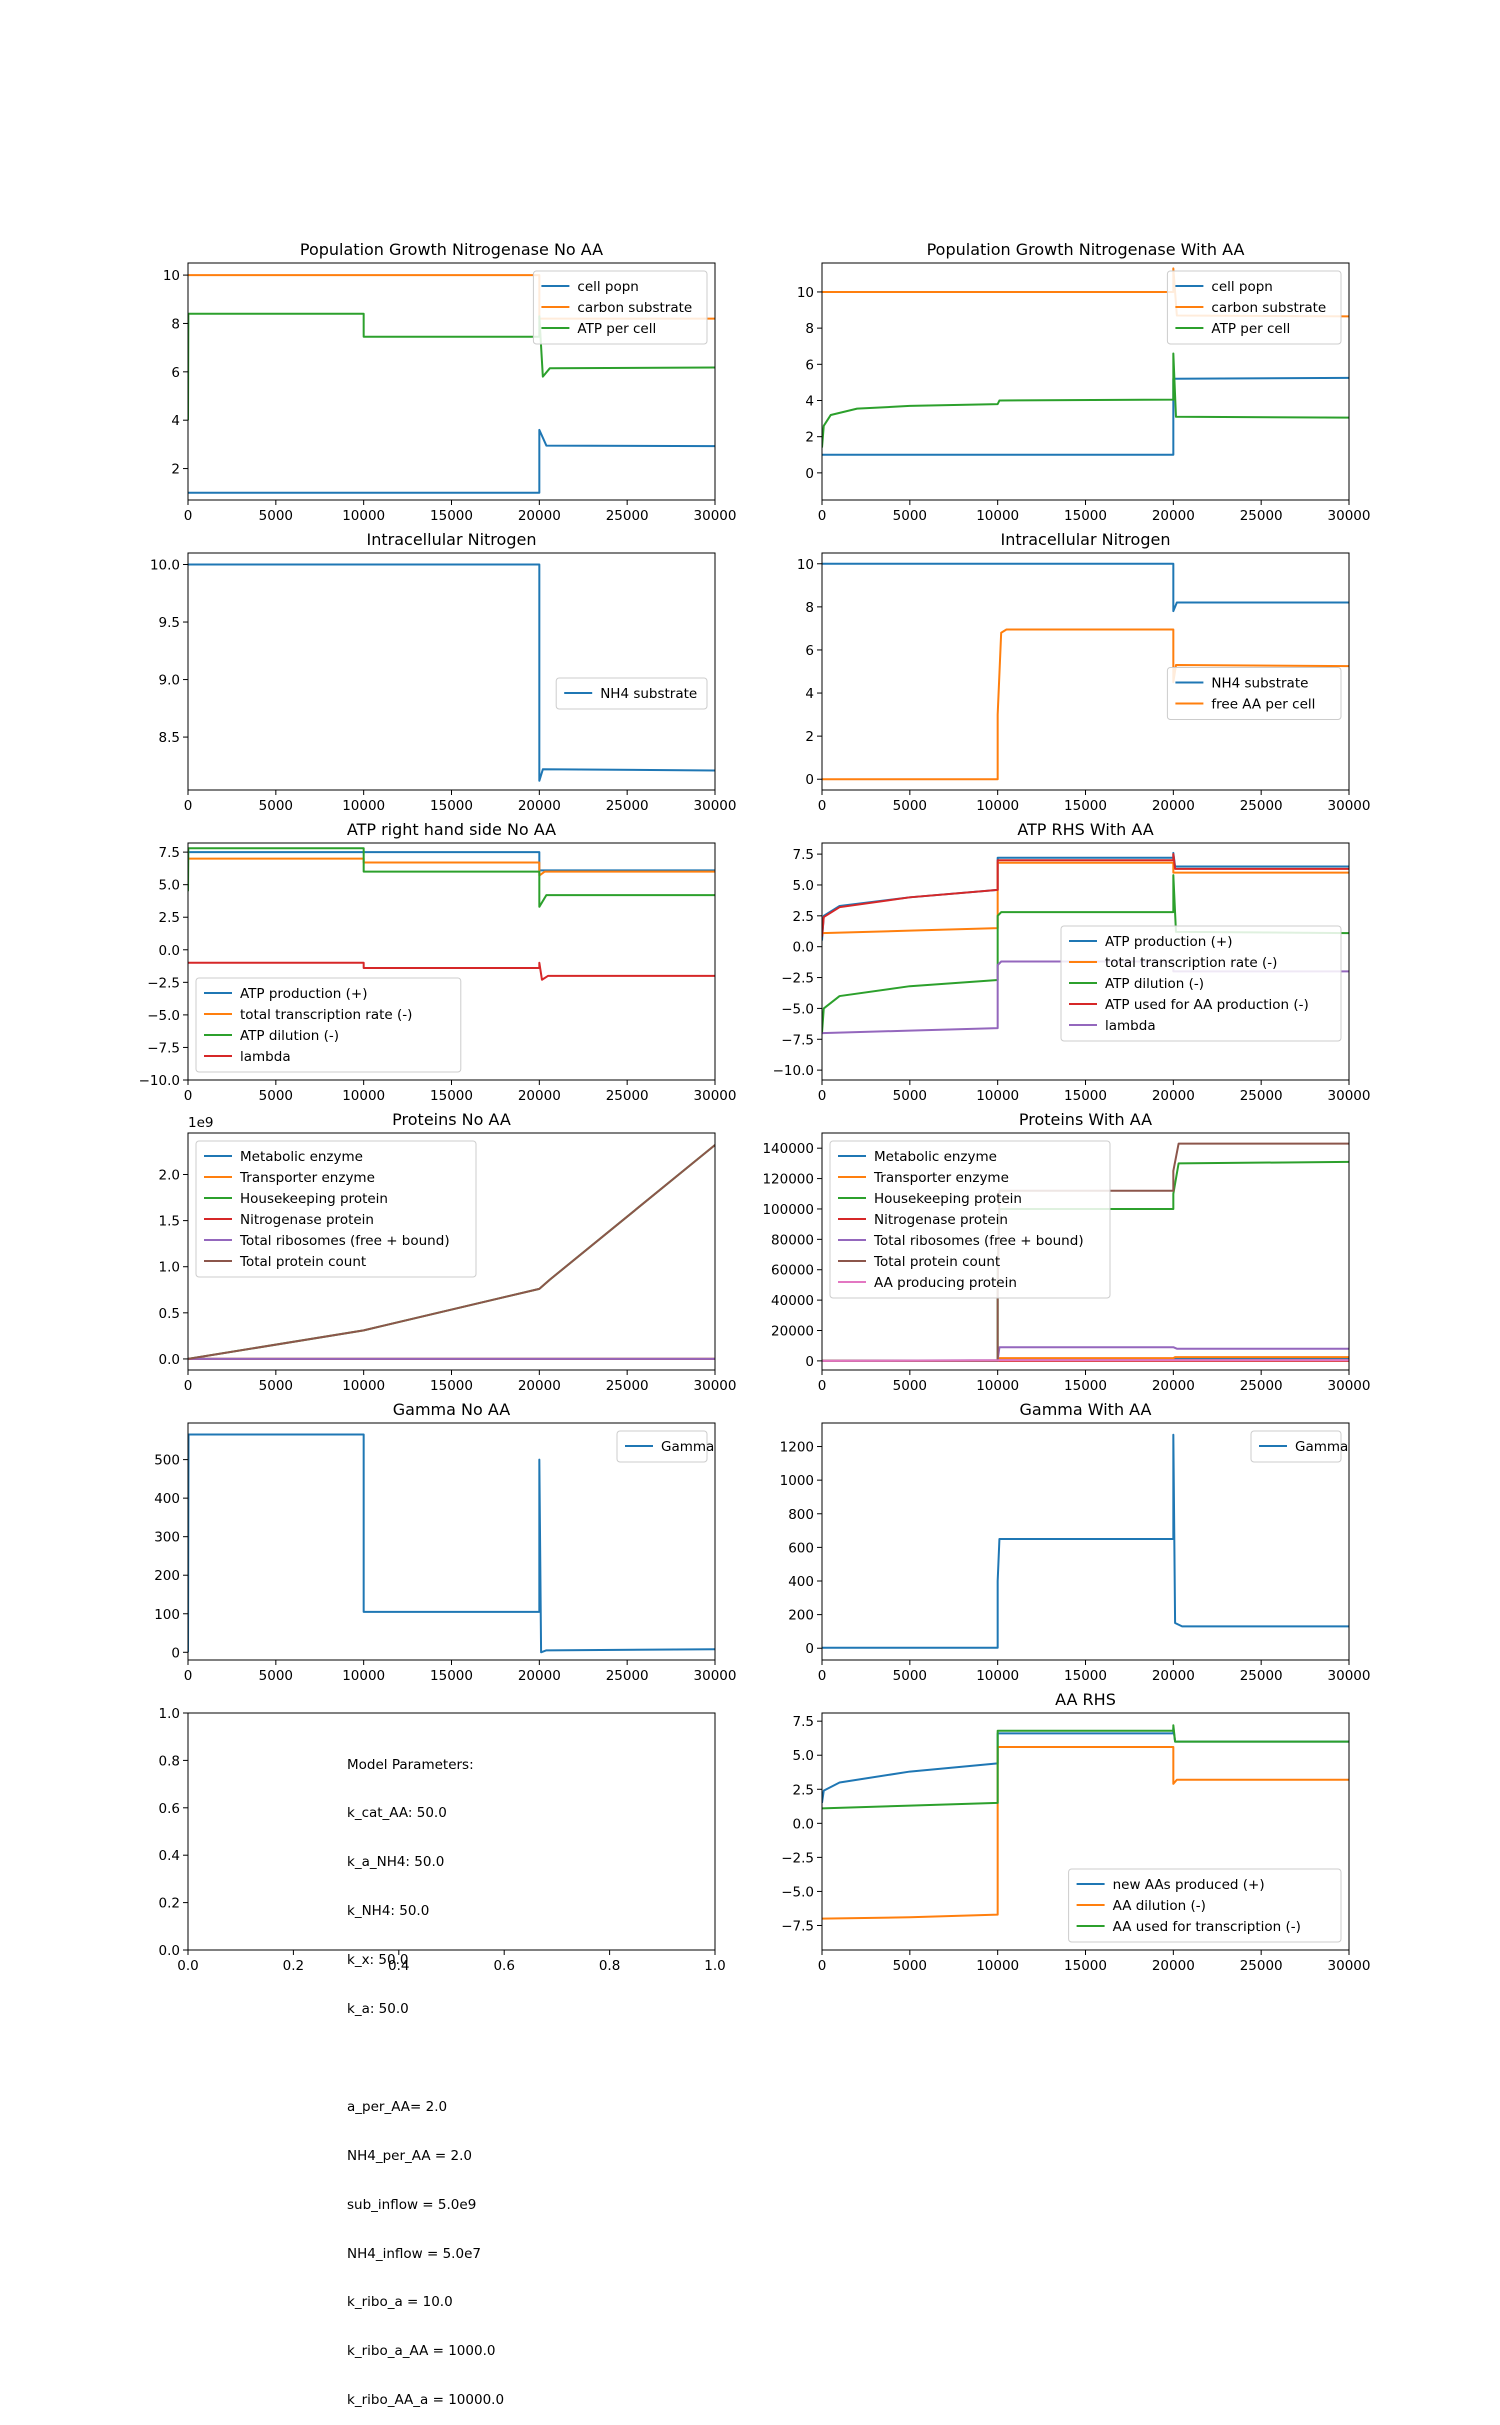 Image resolution: width=1500 pixels, height=2425 pixels. Describe the element at coordinates (1250, 329) in the screenshot. I see `legend-label: ATP per cell` at that location.